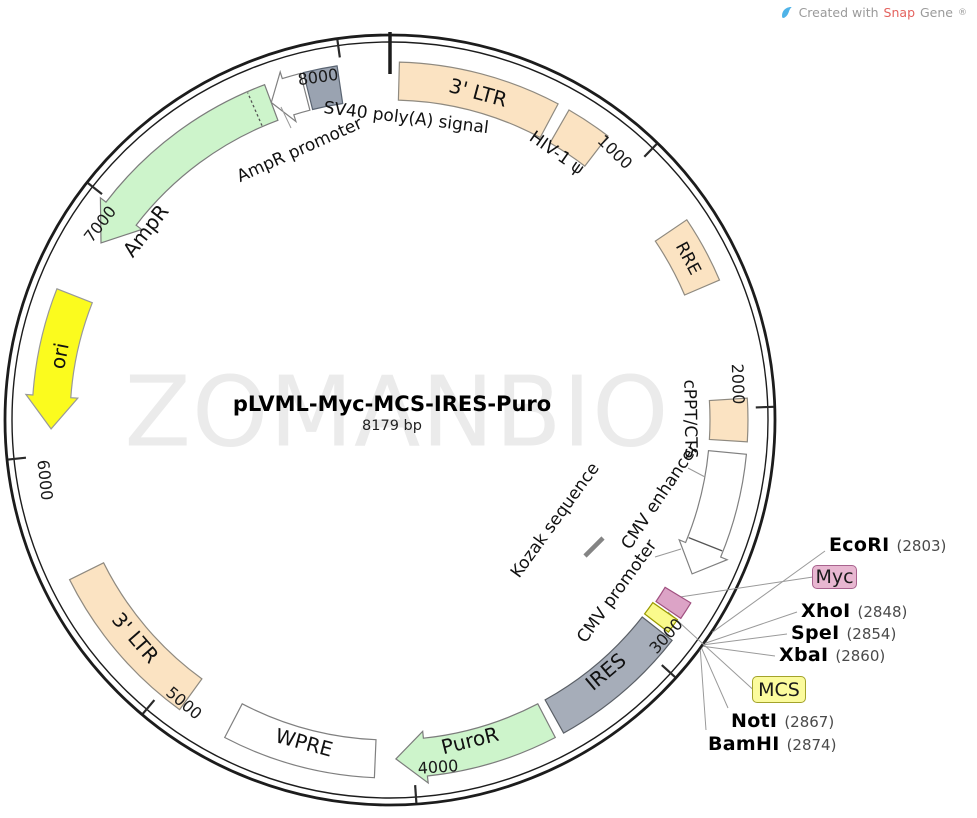 The height and width of the screenshot is (818, 977). What do you see at coordinates (786, 12) in the screenshot?
I see `snapgene-logo-icon` at bounding box center [786, 12].